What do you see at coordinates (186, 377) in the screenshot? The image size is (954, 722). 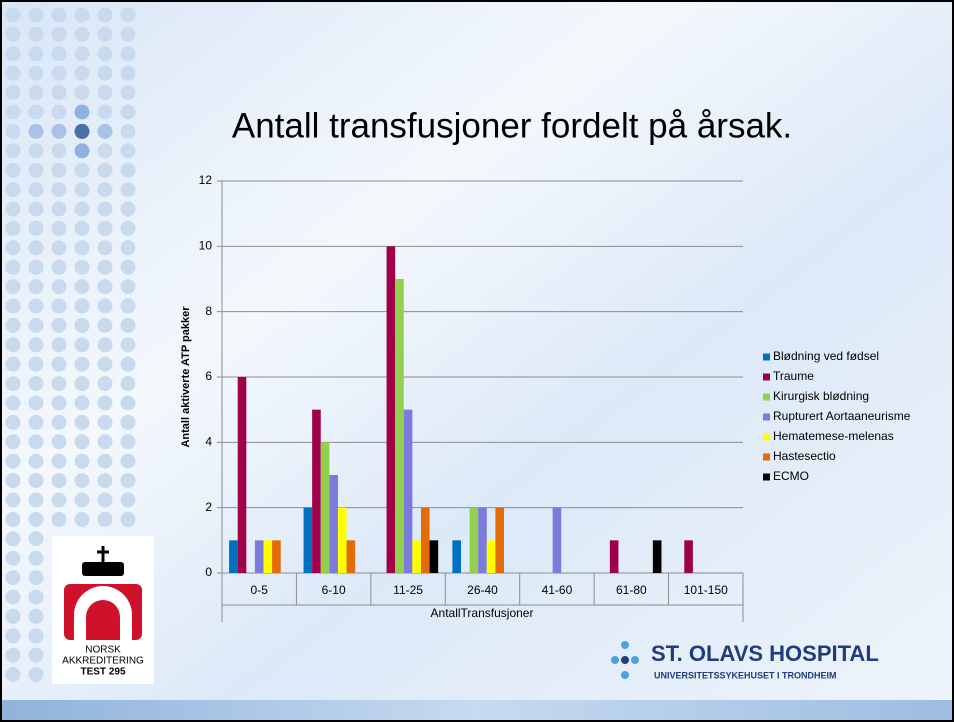 I see `y-axis-title: Antall aktiverte ATP pakker` at bounding box center [186, 377].